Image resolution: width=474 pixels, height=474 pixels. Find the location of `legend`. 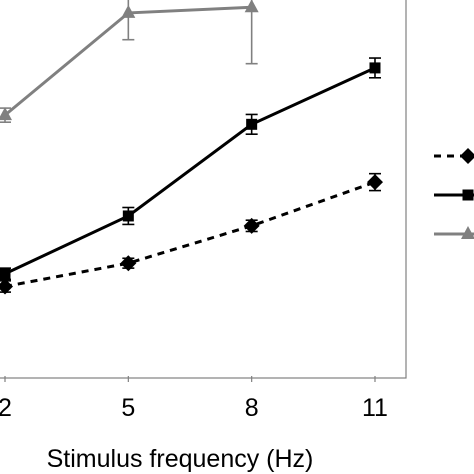

legend is located at coordinates (454, 193).